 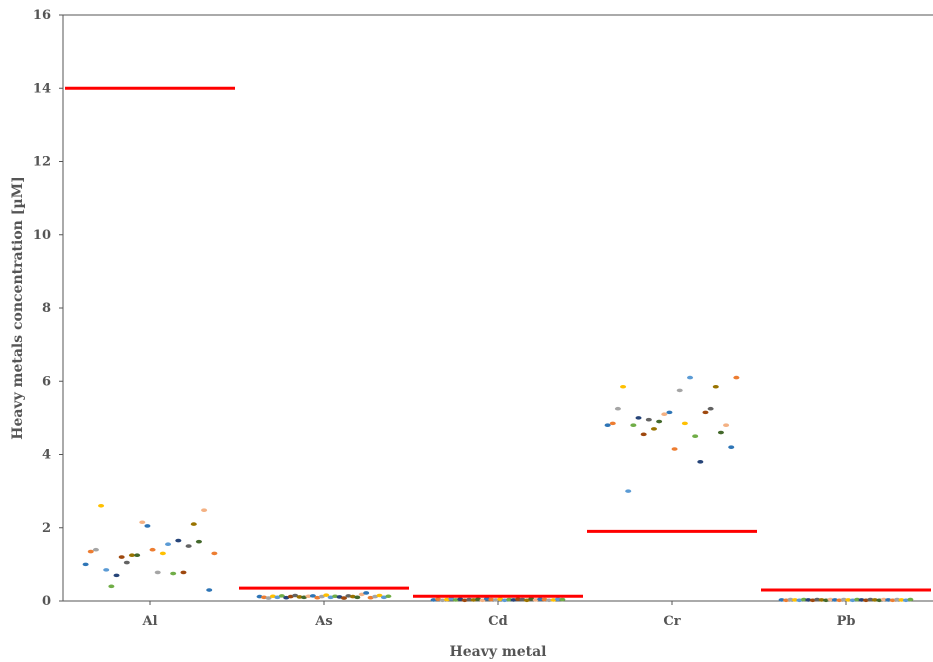 I want to click on y-tick-label: 10, so click(x=42, y=235).